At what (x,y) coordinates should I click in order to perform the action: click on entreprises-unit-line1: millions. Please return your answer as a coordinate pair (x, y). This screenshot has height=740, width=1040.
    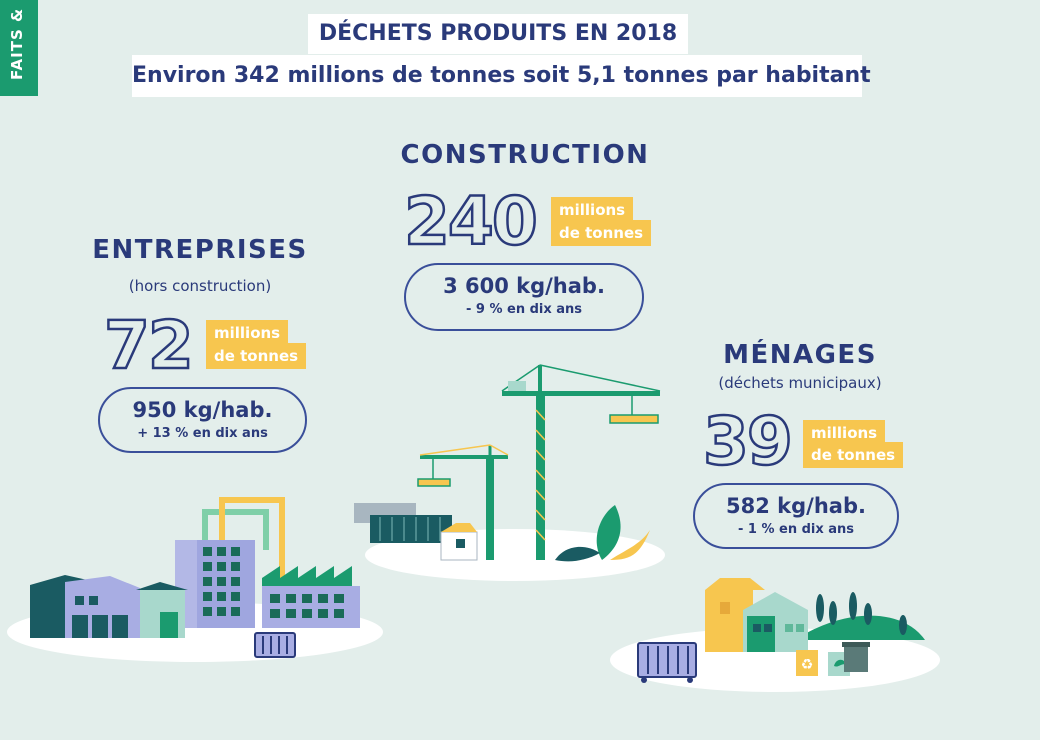
    Looking at the image, I should click on (247, 333).